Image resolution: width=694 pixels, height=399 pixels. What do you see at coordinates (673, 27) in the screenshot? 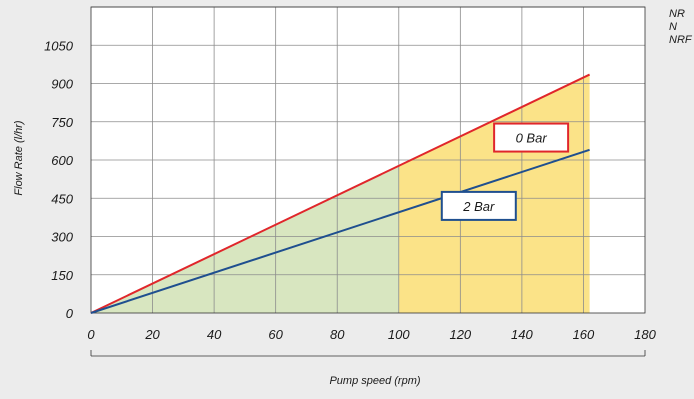
I see `corner-label-1: N` at bounding box center [673, 27].